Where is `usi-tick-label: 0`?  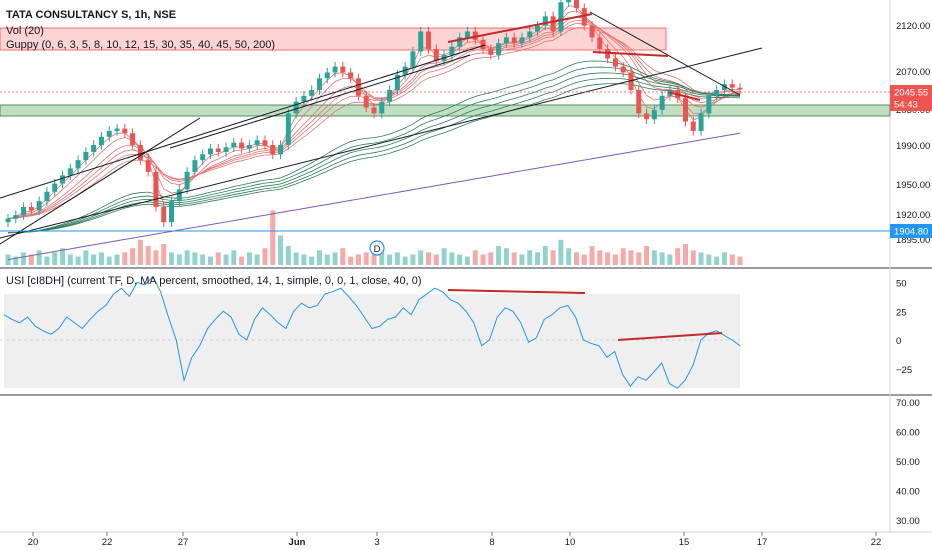 usi-tick-label: 0 is located at coordinates (898, 341).